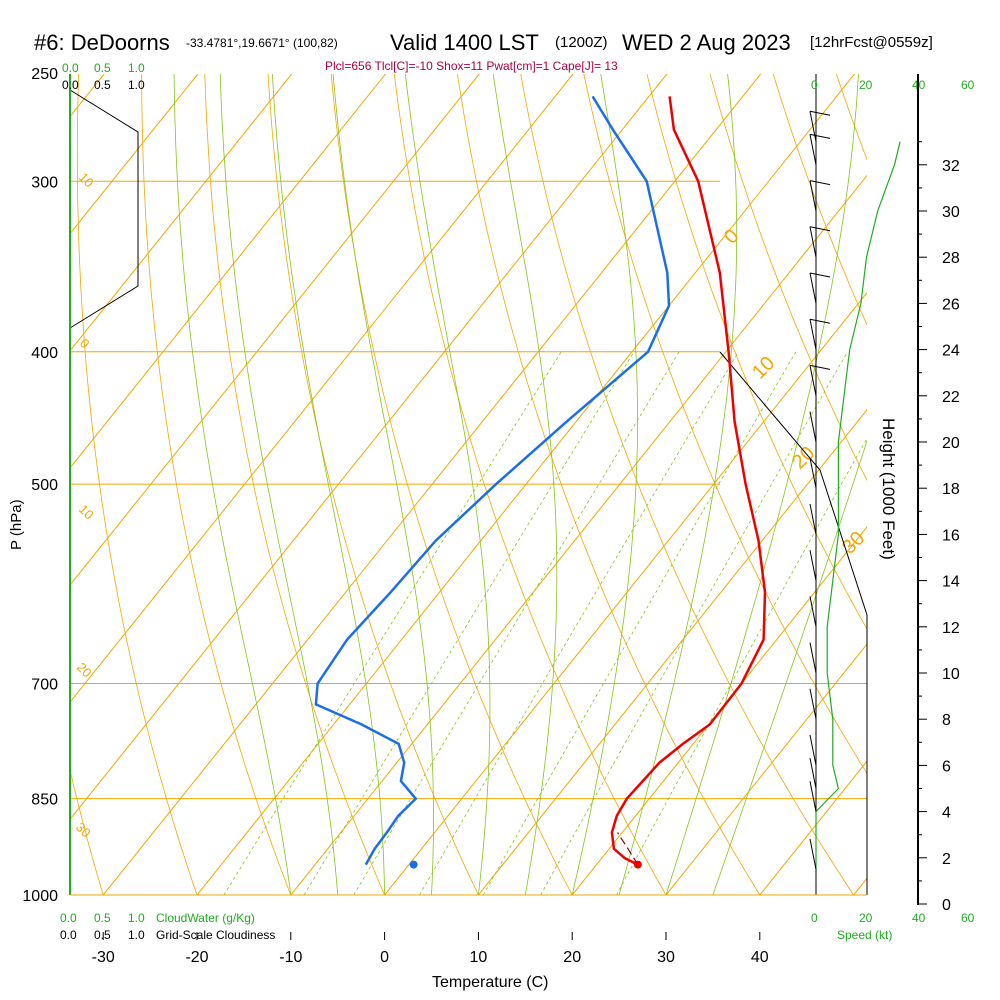 This screenshot has height=1000, width=1000. What do you see at coordinates (430, 949) in the screenshot?
I see `temperature-axis: -30 -20 -10 0 10 20 30 40` at bounding box center [430, 949].